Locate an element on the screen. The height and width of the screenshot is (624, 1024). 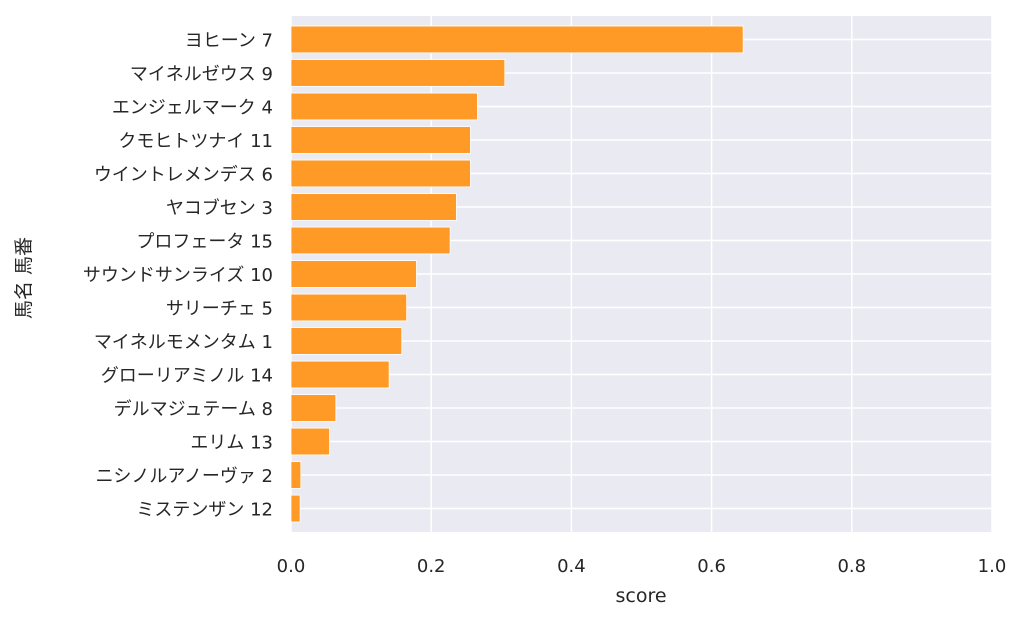
y-tick-label: ミステンザン 12 is located at coordinates (204, 510).